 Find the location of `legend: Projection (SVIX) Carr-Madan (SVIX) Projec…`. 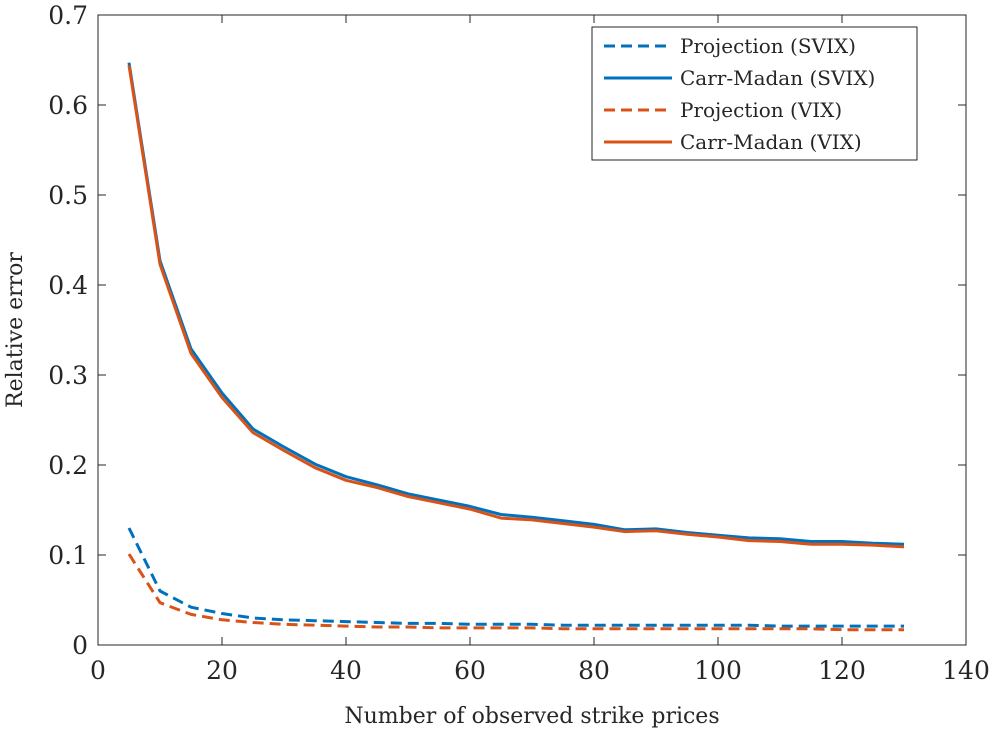

legend: Projection (SVIX) Carr-Madan (SVIX) Projec… is located at coordinates (754, 93).